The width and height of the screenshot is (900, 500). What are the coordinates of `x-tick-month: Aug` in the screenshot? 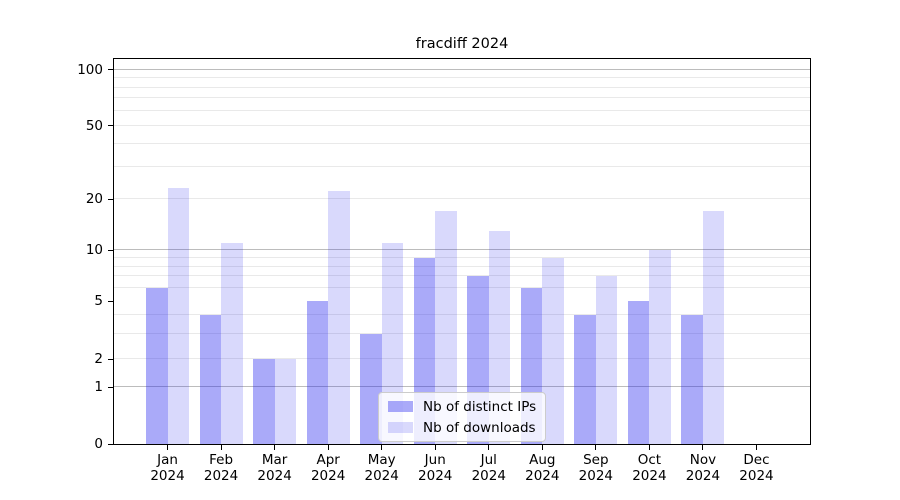 It's located at (542, 460).